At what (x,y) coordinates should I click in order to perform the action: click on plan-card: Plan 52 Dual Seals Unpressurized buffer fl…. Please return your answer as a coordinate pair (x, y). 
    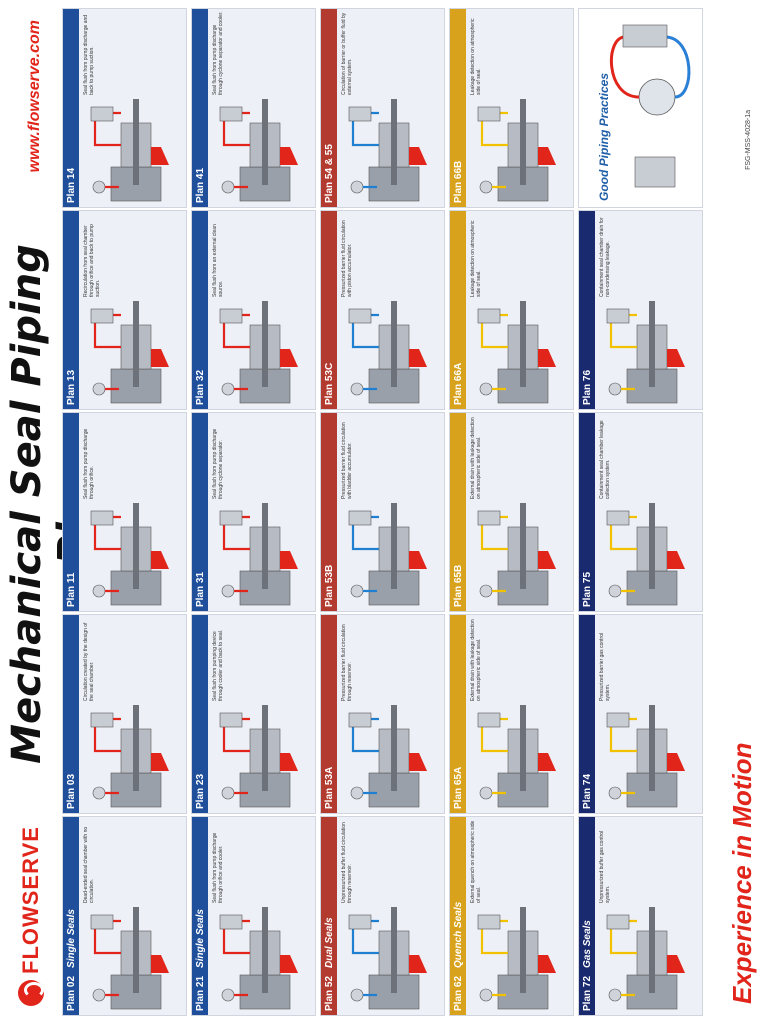
    Looking at the image, I should click on (382, 916).